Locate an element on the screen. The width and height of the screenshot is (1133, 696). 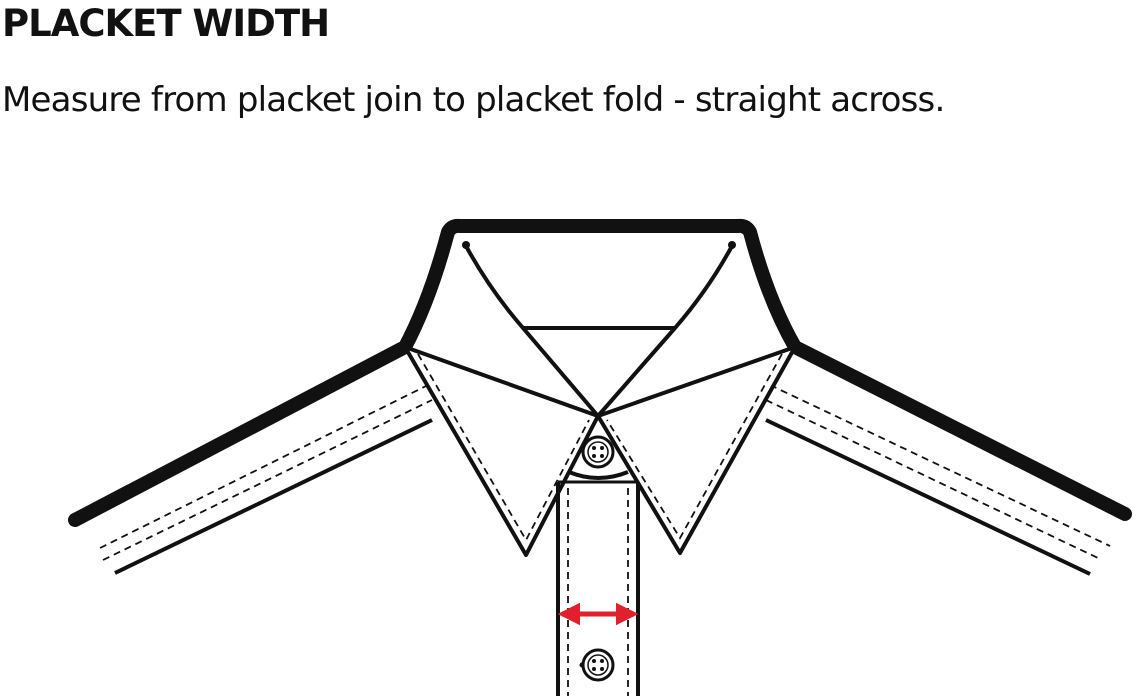
right-collar-stitching is located at coordinates (694, 446).